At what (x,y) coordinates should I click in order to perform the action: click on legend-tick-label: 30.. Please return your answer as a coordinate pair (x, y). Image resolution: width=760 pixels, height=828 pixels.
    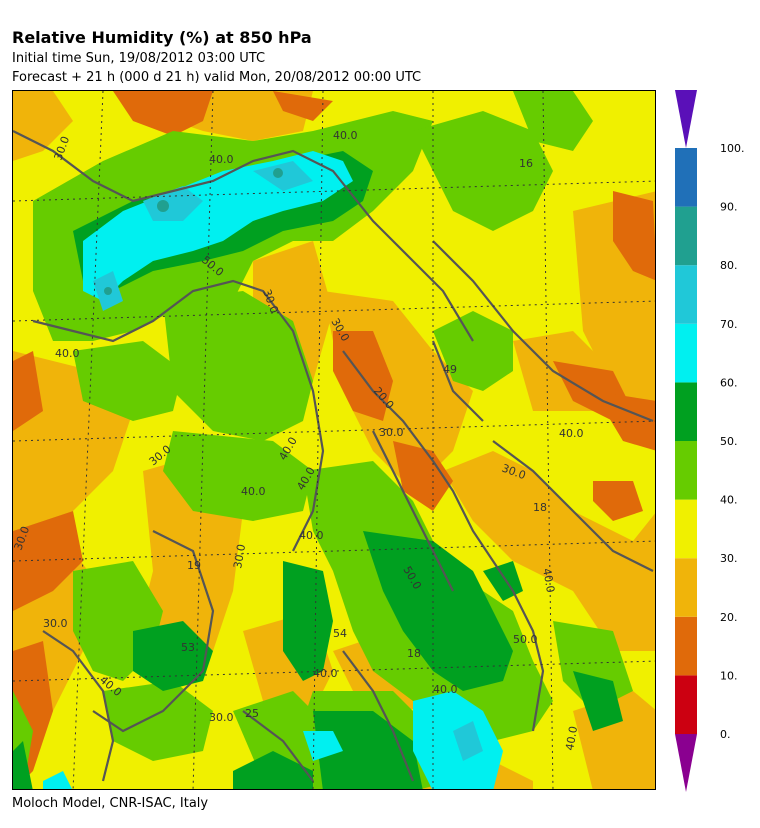
    Looking at the image, I should click on (729, 558).